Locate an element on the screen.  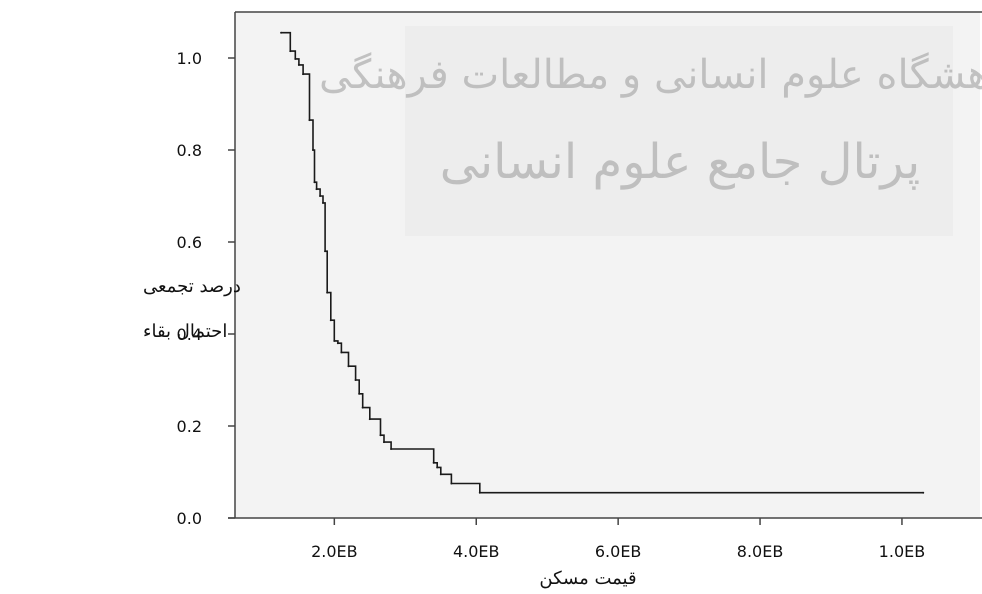
y-tick-label: 0.8 is located at coordinates (189, 150).